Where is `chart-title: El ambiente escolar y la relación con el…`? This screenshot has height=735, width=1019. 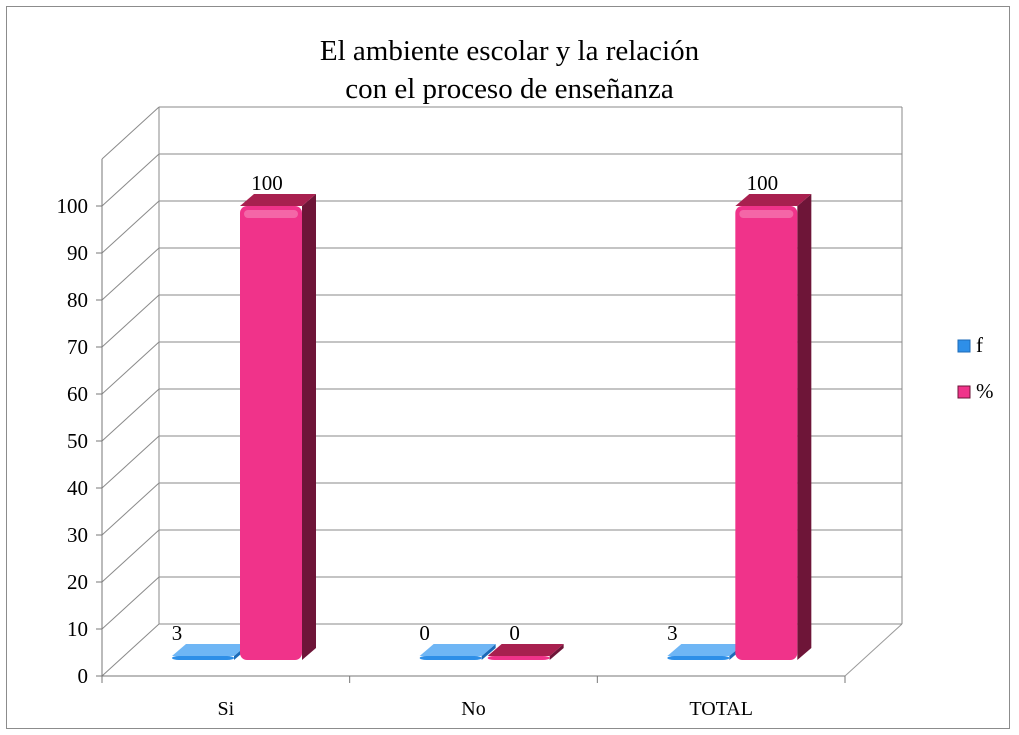
chart-title: El ambiente escolar y la relación con el… is located at coordinates (509, 70).